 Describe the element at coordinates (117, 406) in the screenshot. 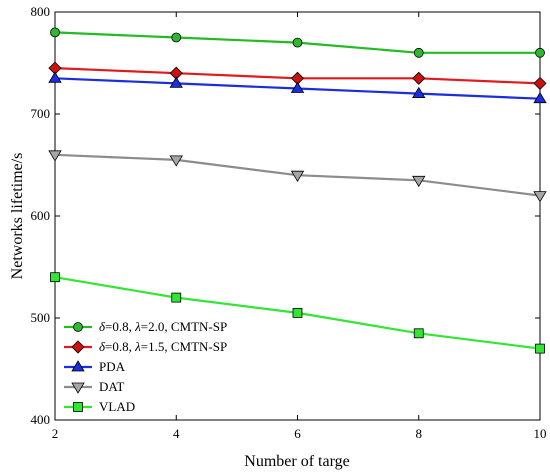

I see `legend-label: VLAD` at that location.